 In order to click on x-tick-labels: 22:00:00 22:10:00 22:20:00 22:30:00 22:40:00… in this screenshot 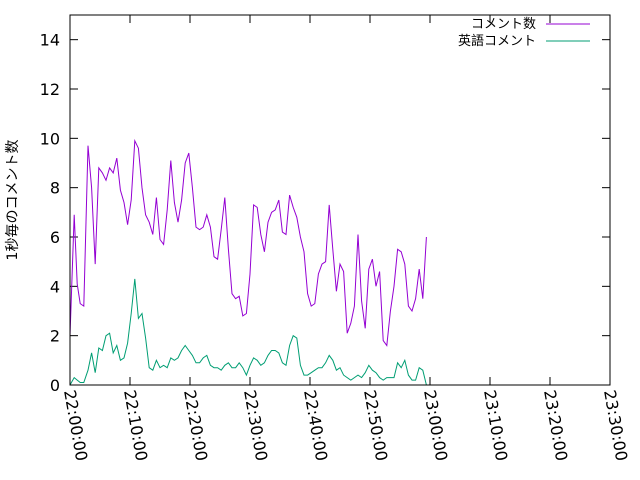, I will do `click(345, 425)`.